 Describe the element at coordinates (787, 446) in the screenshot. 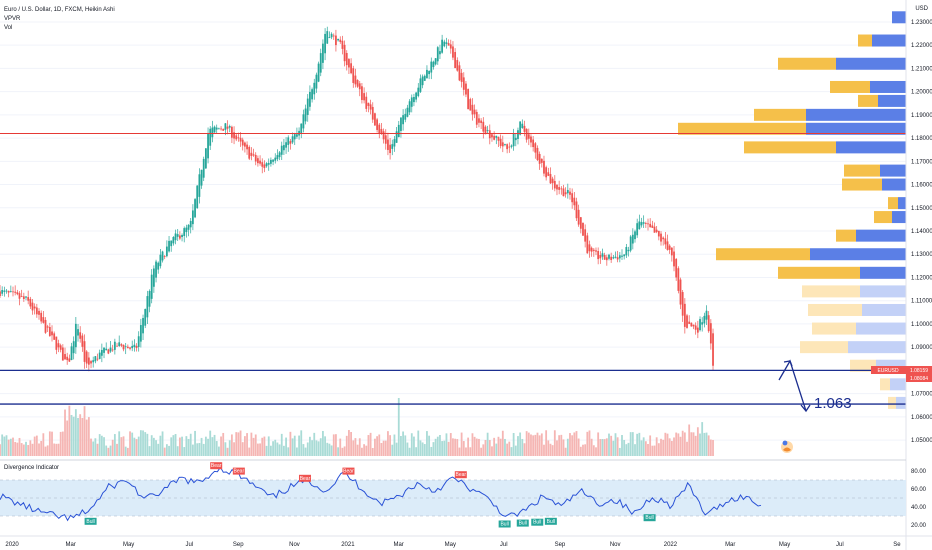

I see `flame-icon` at that location.